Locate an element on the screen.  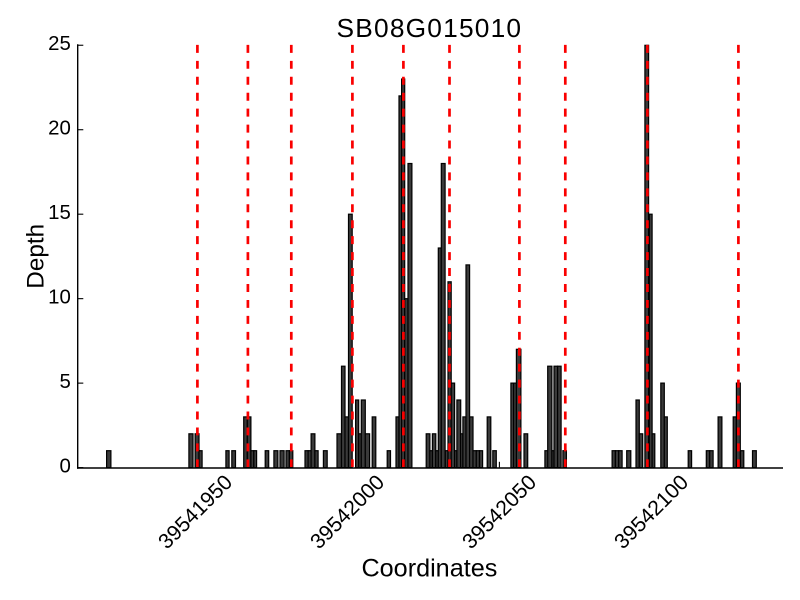
svg-text: Depth is located at coordinates (36, 256).